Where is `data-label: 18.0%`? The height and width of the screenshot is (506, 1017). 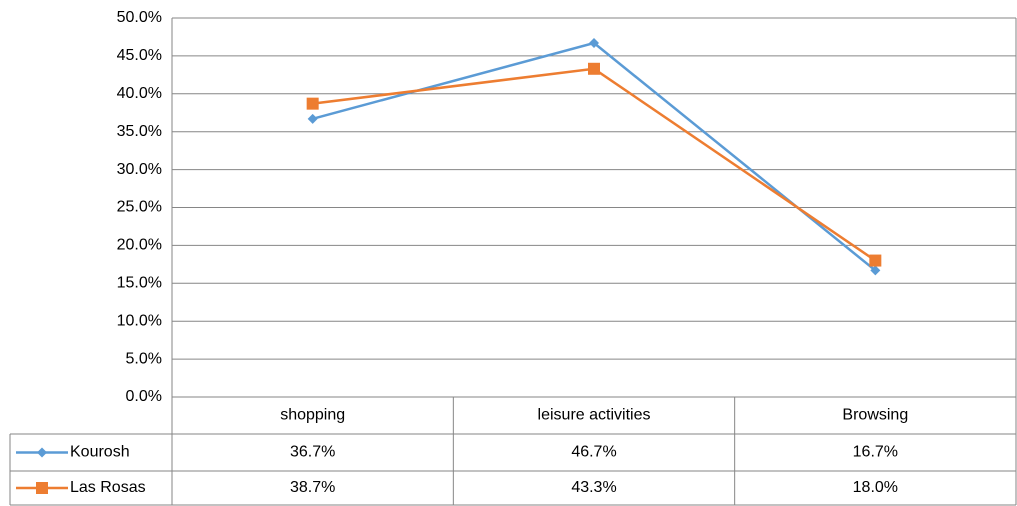 data-label: 18.0% is located at coordinates (875, 487).